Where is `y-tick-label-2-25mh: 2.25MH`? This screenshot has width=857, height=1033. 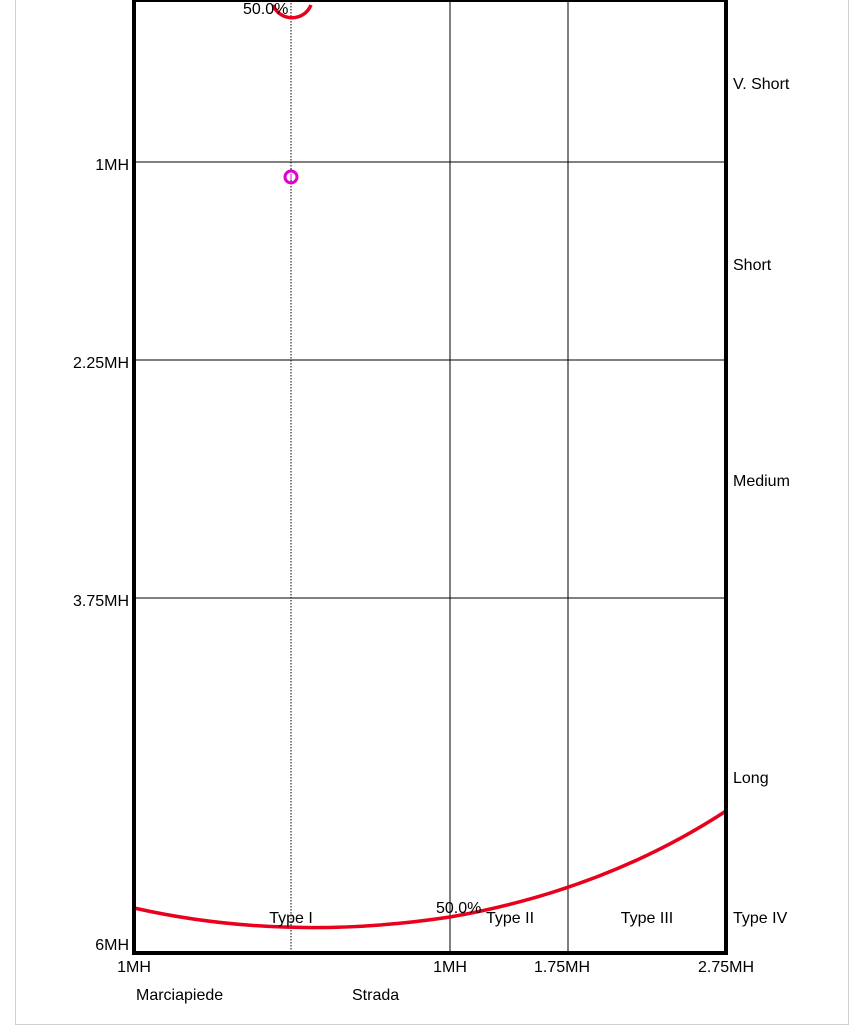 y-tick-label-2-25mh: 2.25MH is located at coordinates (101, 363).